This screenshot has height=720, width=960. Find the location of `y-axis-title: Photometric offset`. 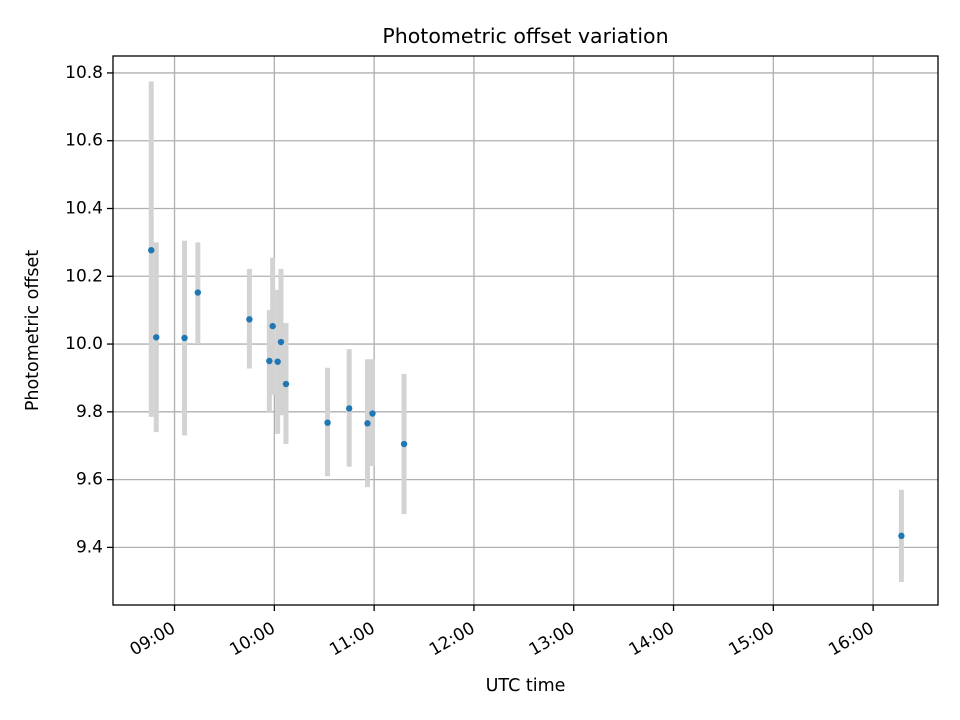

y-axis-title: Photometric offset is located at coordinates (33, 330).